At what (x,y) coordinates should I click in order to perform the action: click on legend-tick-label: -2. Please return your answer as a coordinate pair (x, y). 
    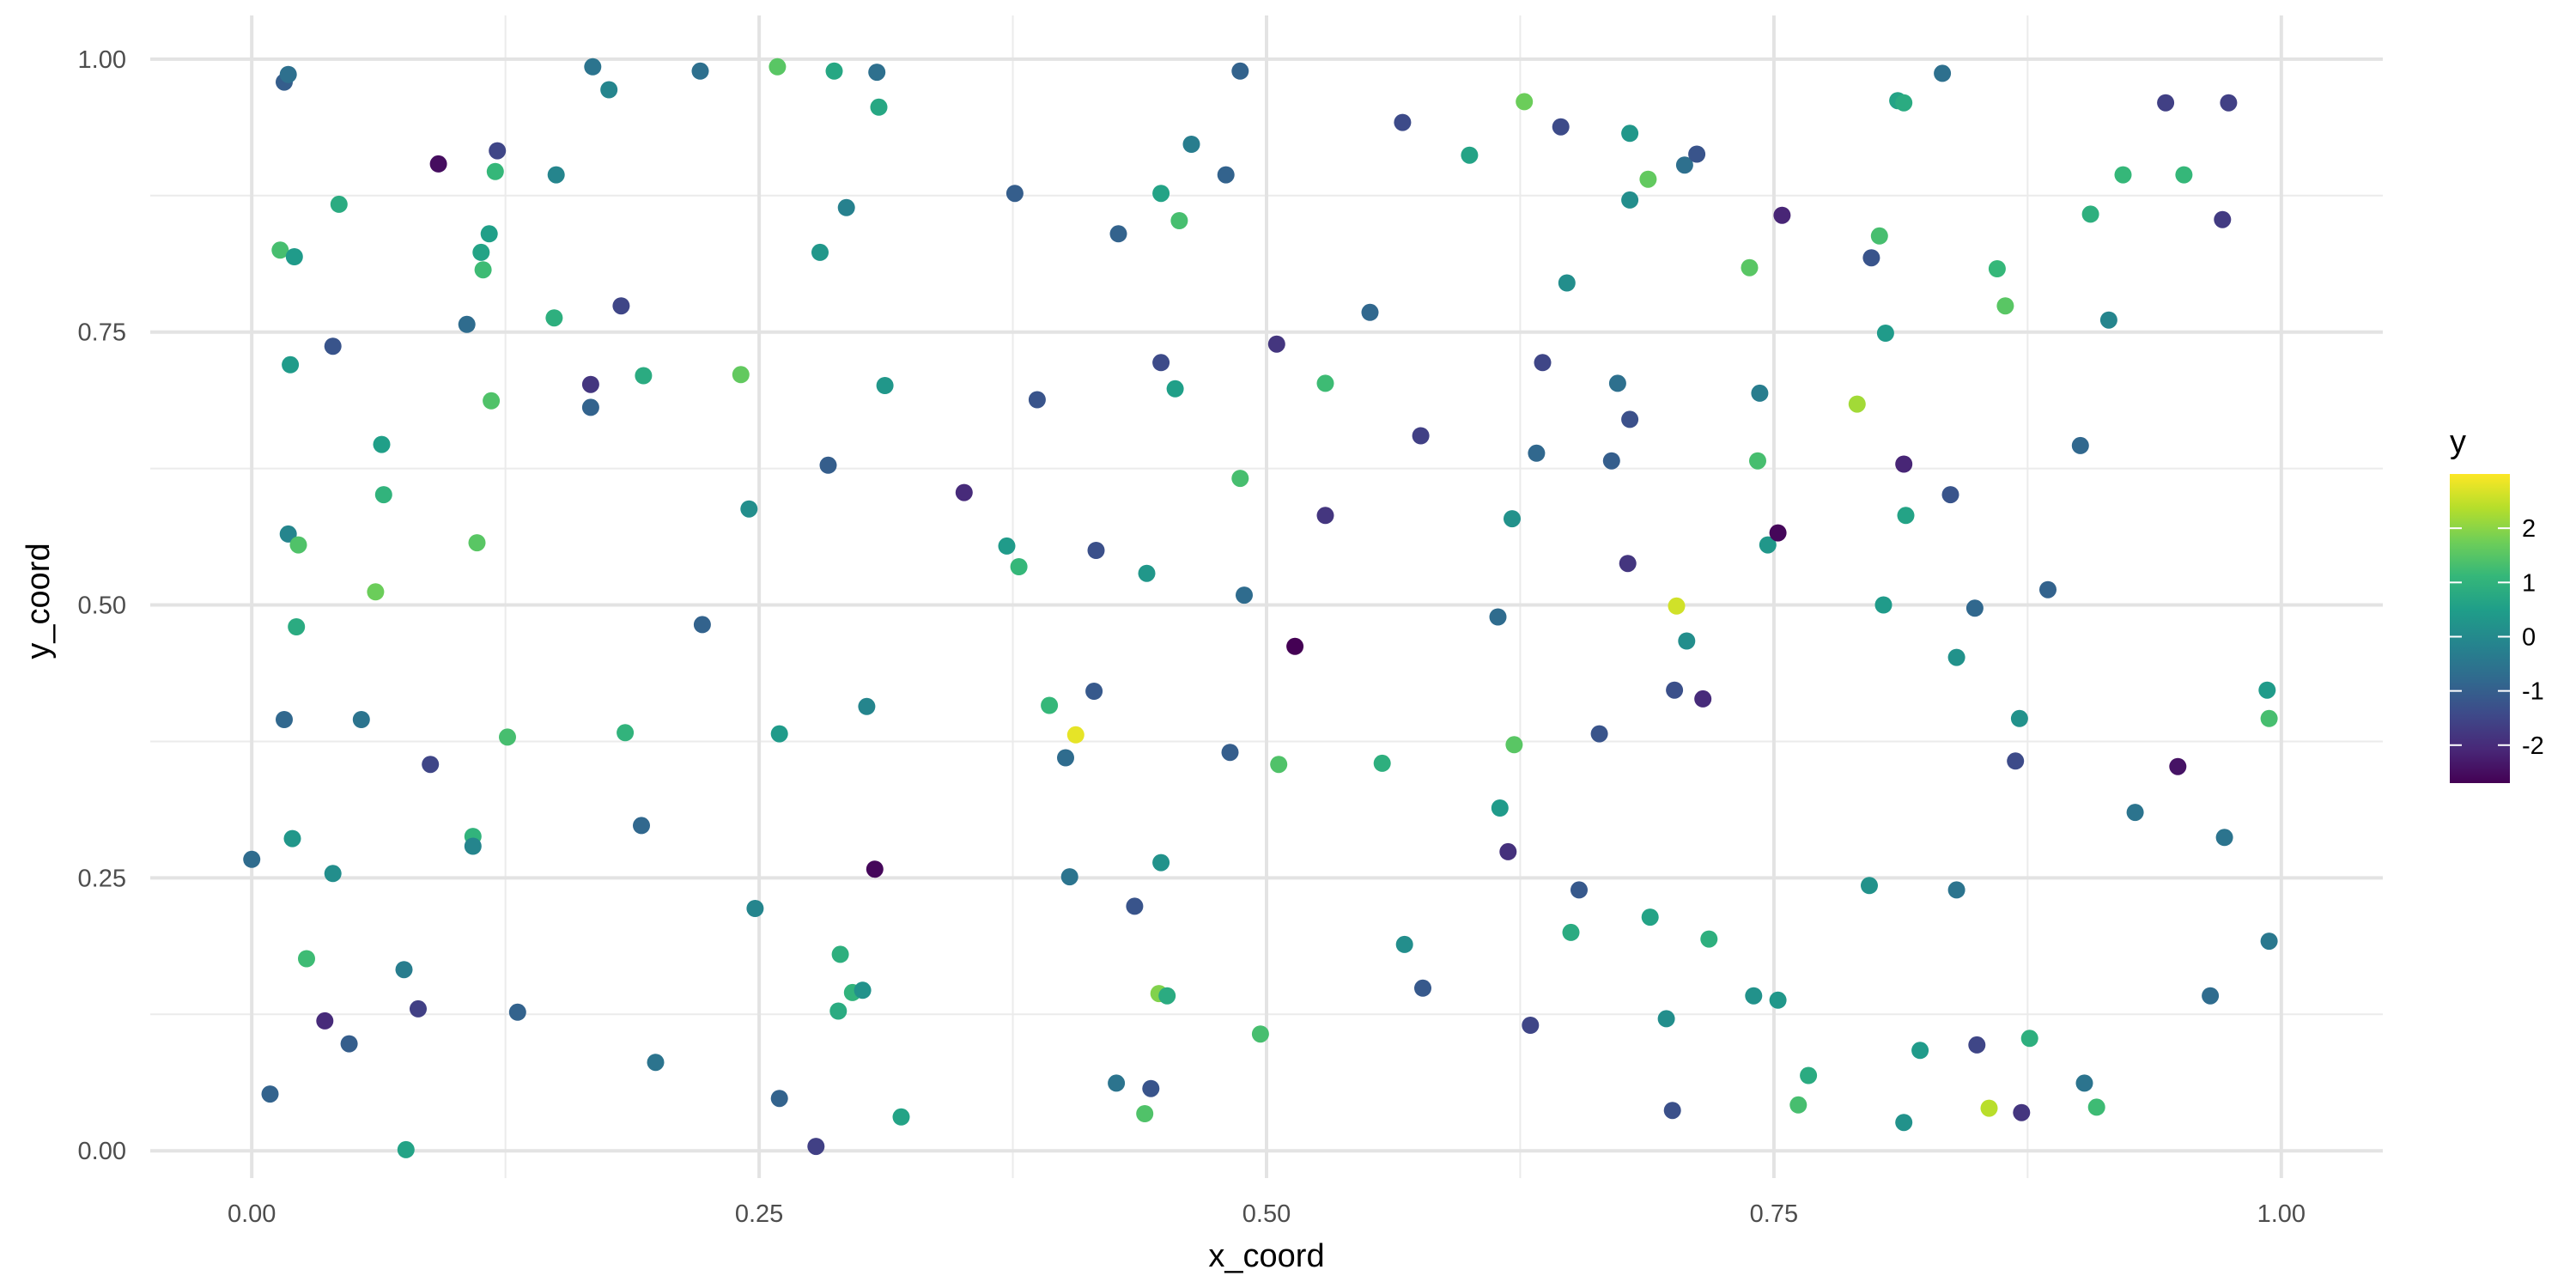
    Looking at the image, I should click on (2533, 746).